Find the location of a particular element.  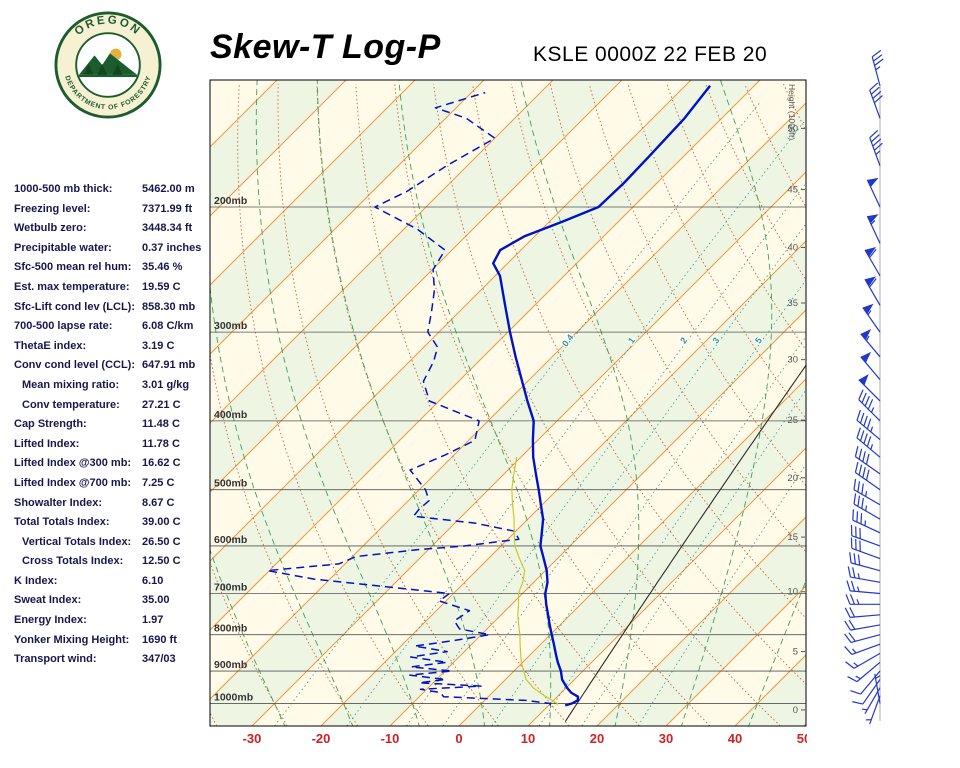

index-label: Sfc-Lift cond lev (LCL): is located at coordinates (74, 306).